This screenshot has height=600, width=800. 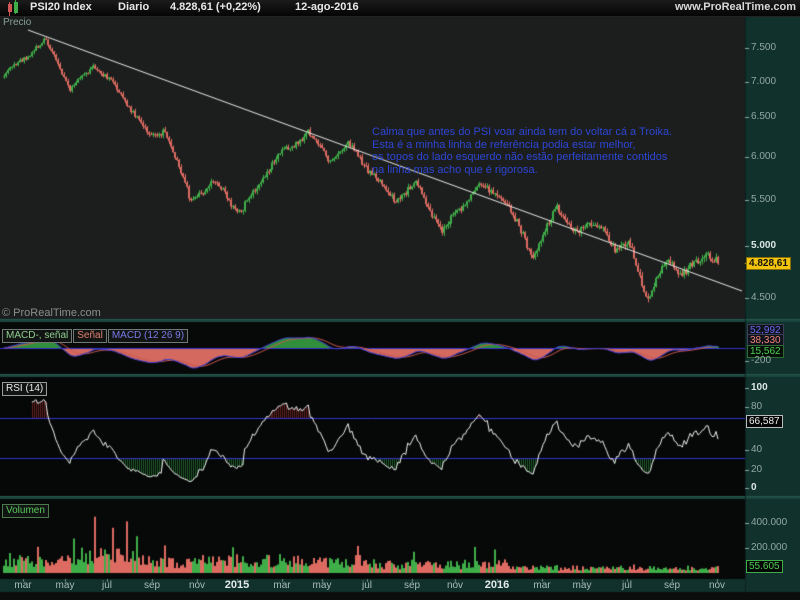 I want to click on rsi-legend-item: RSI (14), so click(x=25, y=389).